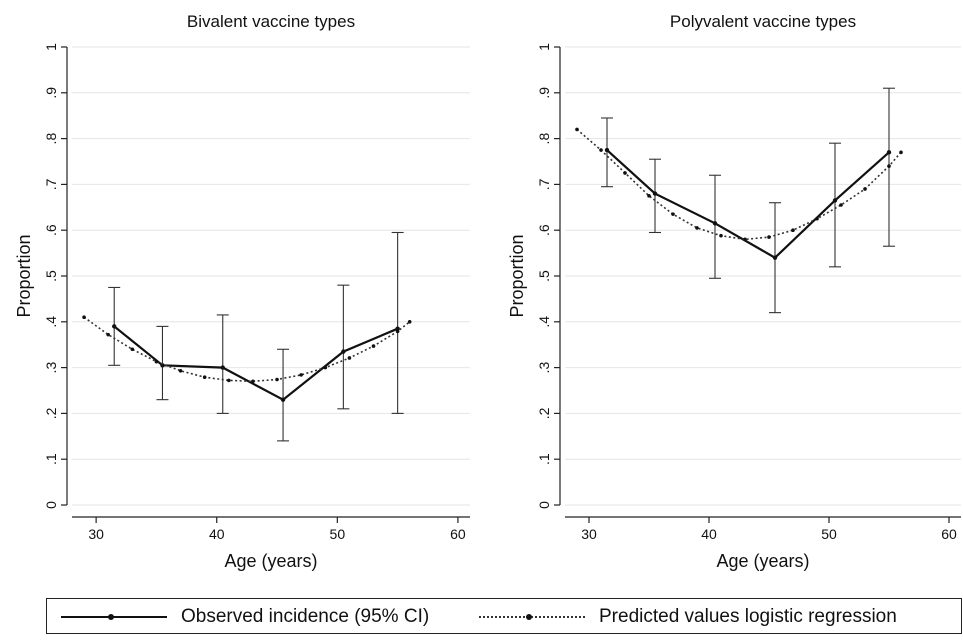  Describe the element at coordinates (247, 349) in the screenshot. I see `predicted-line` at that location.